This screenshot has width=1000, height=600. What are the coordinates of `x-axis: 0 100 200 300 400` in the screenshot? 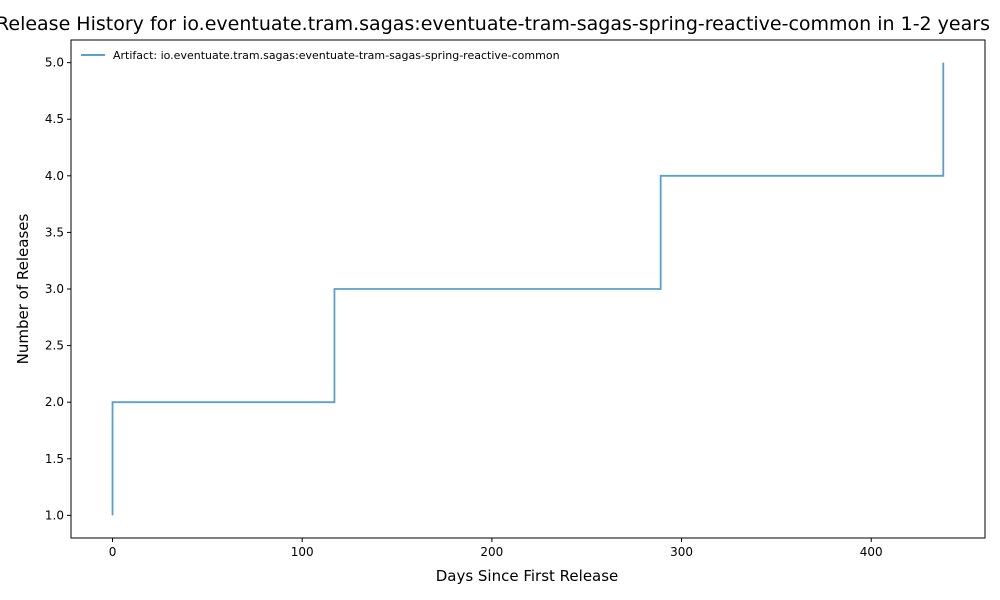 It's located at (496, 548).